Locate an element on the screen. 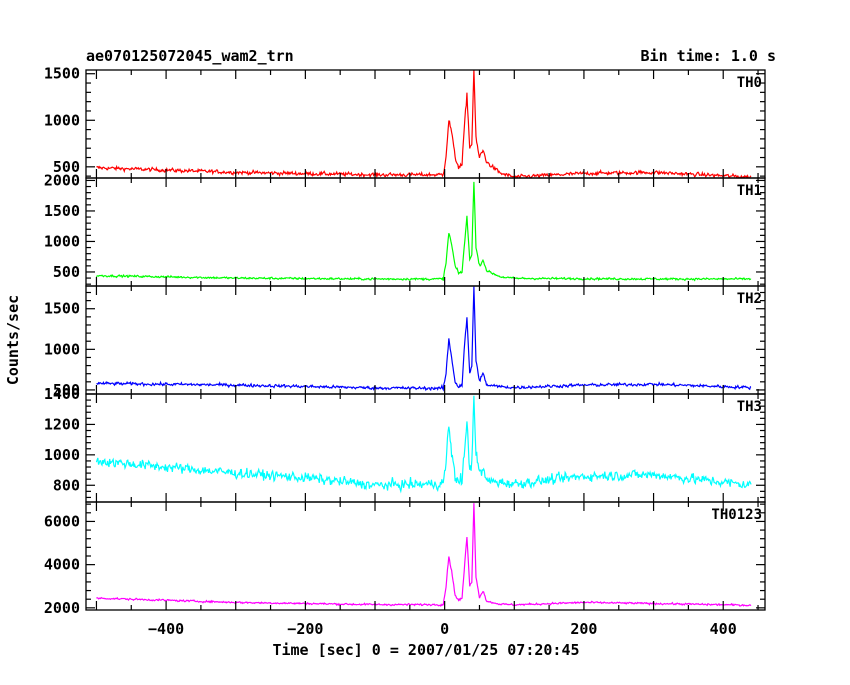 The width and height of the screenshot is (850, 685). x-tick-label: 400 is located at coordinates (723, 629).